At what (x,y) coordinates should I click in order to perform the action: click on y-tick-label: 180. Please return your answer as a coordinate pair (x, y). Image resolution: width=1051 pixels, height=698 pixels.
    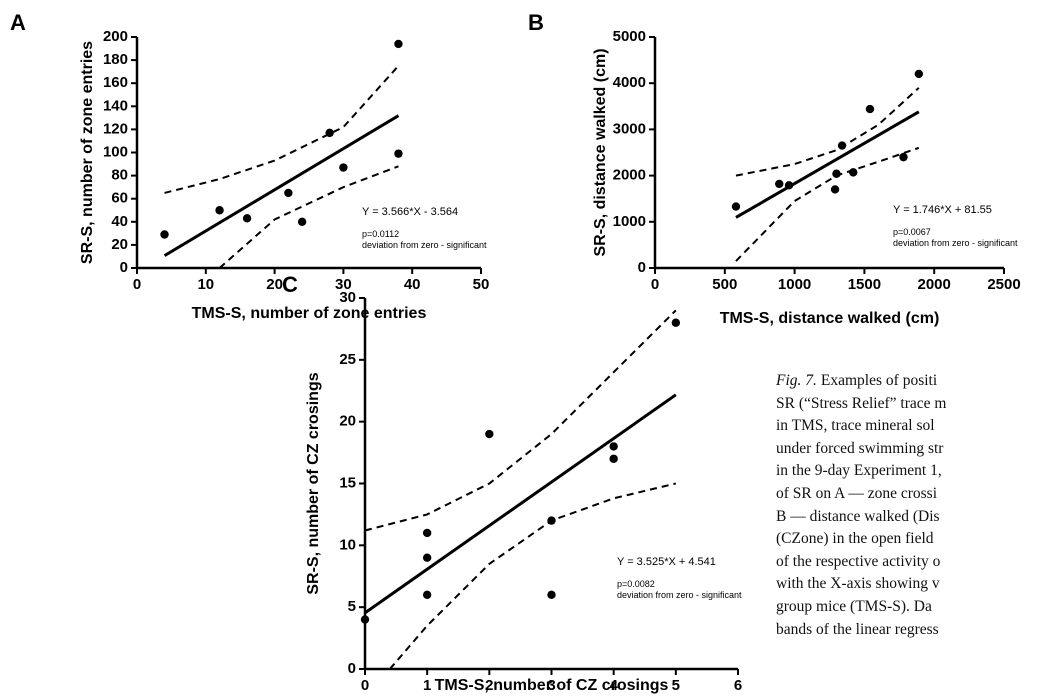
    Looking at the image, I should click on (115, 59).